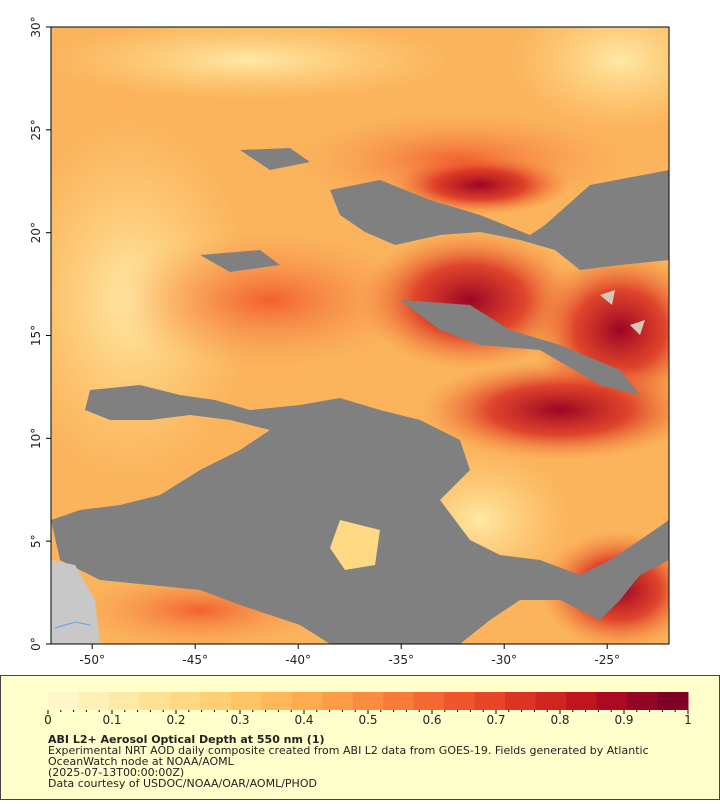  What do you see at coordinates (36, 335) in the screenshot?
I see `y-tick-label: 15°` at bounding box center [36, 335].